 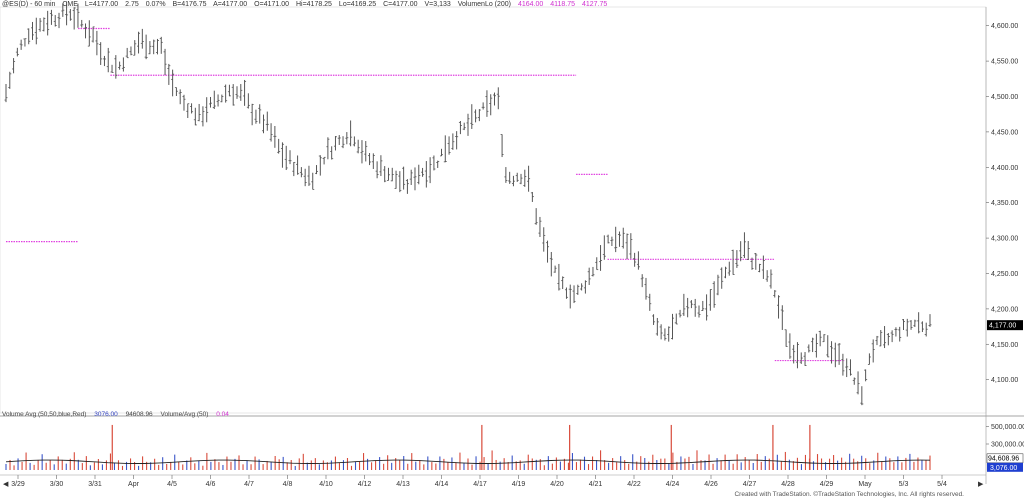 I want to click on price-tick-label: 4,400.00, so click(x=1004, y=168).